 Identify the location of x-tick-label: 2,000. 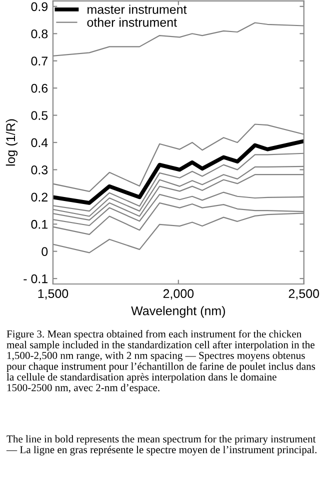
(178, 294).